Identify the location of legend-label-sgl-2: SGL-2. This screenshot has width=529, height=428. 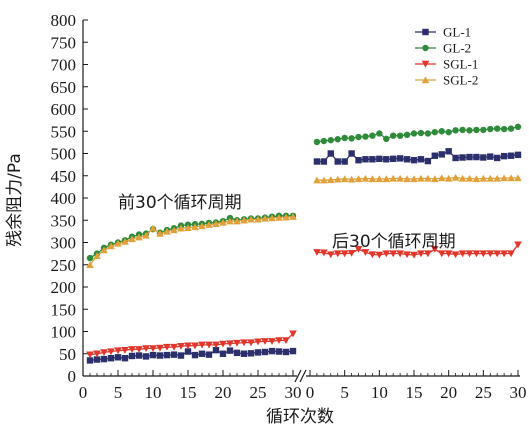
(460, 80).